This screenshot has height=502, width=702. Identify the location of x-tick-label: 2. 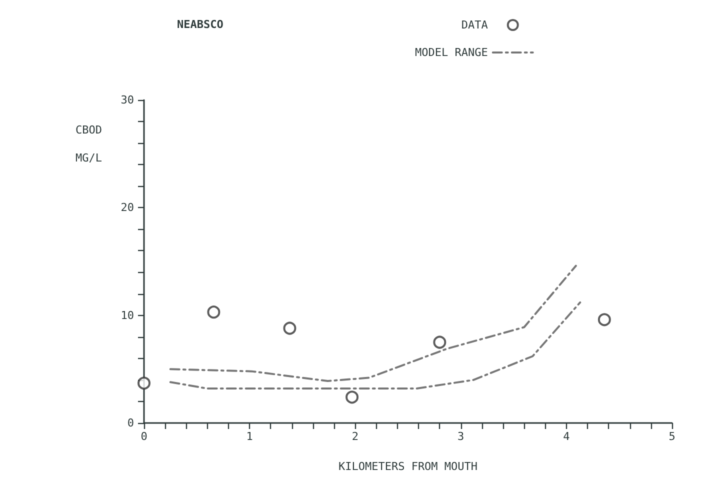
(355, 436).